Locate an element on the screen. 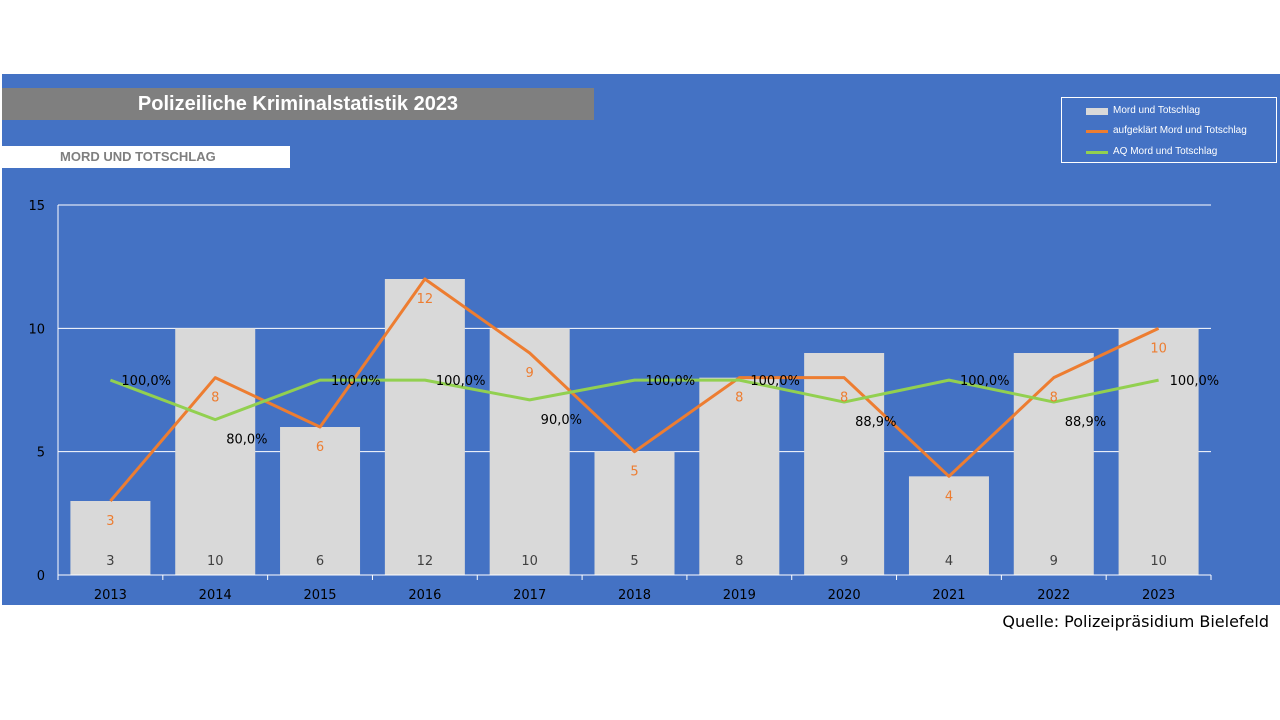 This screenshot has height=720, width=1280. y-tick-label: 10 is located at coordinates (36, 329).